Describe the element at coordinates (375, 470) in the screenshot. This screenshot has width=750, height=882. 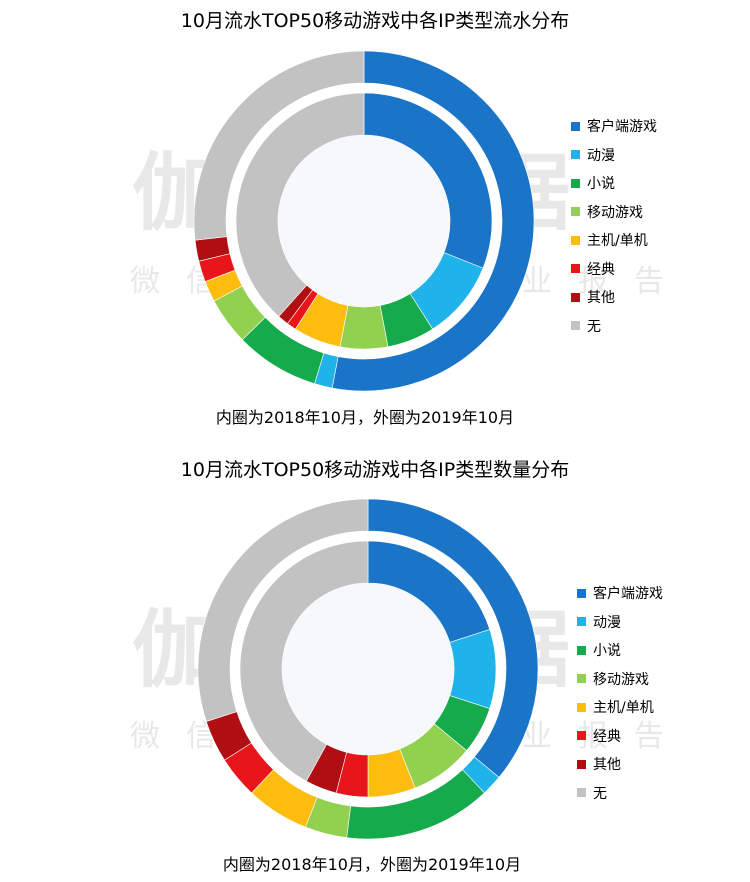
I see `chart-title: 10月流水TOP50移动游戏中各IP类型数量分布` at that location.